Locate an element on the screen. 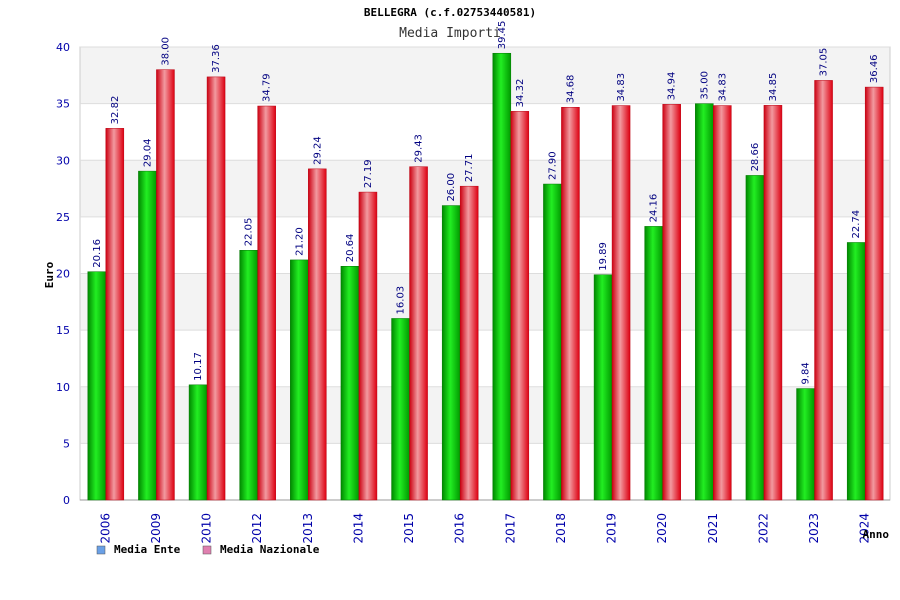  bar-media-ente-2020 is located at coordinates (653, 363).